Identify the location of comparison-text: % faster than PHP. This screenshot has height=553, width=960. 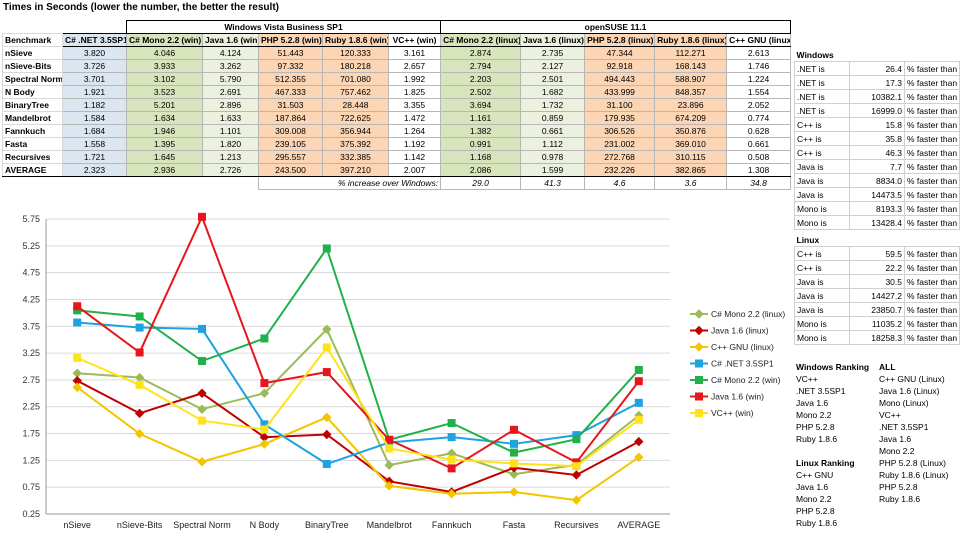
(932, 295).